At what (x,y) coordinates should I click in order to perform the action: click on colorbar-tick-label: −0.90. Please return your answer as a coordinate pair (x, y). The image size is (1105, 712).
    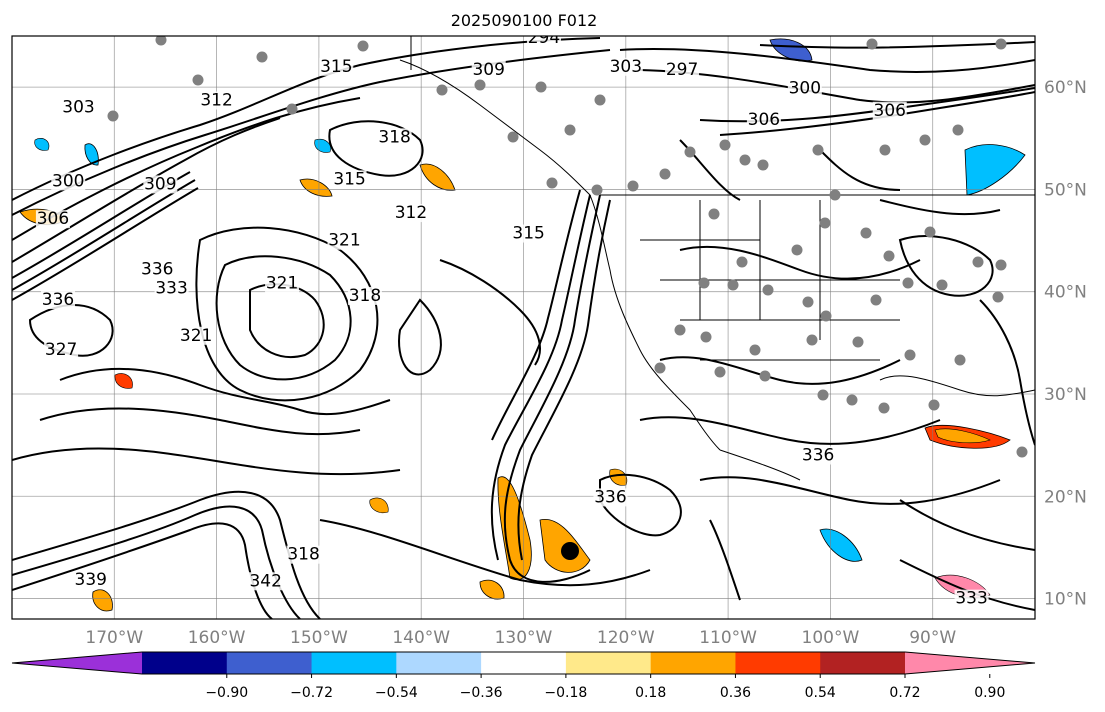
    Looking at the image, I should click on (226, 693).